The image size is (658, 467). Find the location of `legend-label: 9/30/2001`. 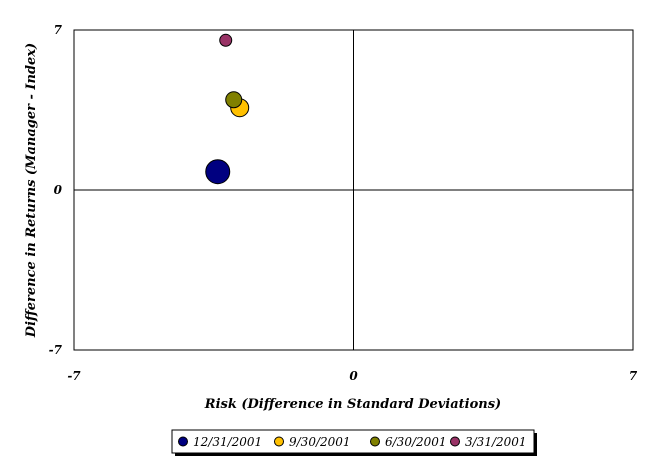

legend-label: 9/30/2001 is located at coordinates (320, 442).